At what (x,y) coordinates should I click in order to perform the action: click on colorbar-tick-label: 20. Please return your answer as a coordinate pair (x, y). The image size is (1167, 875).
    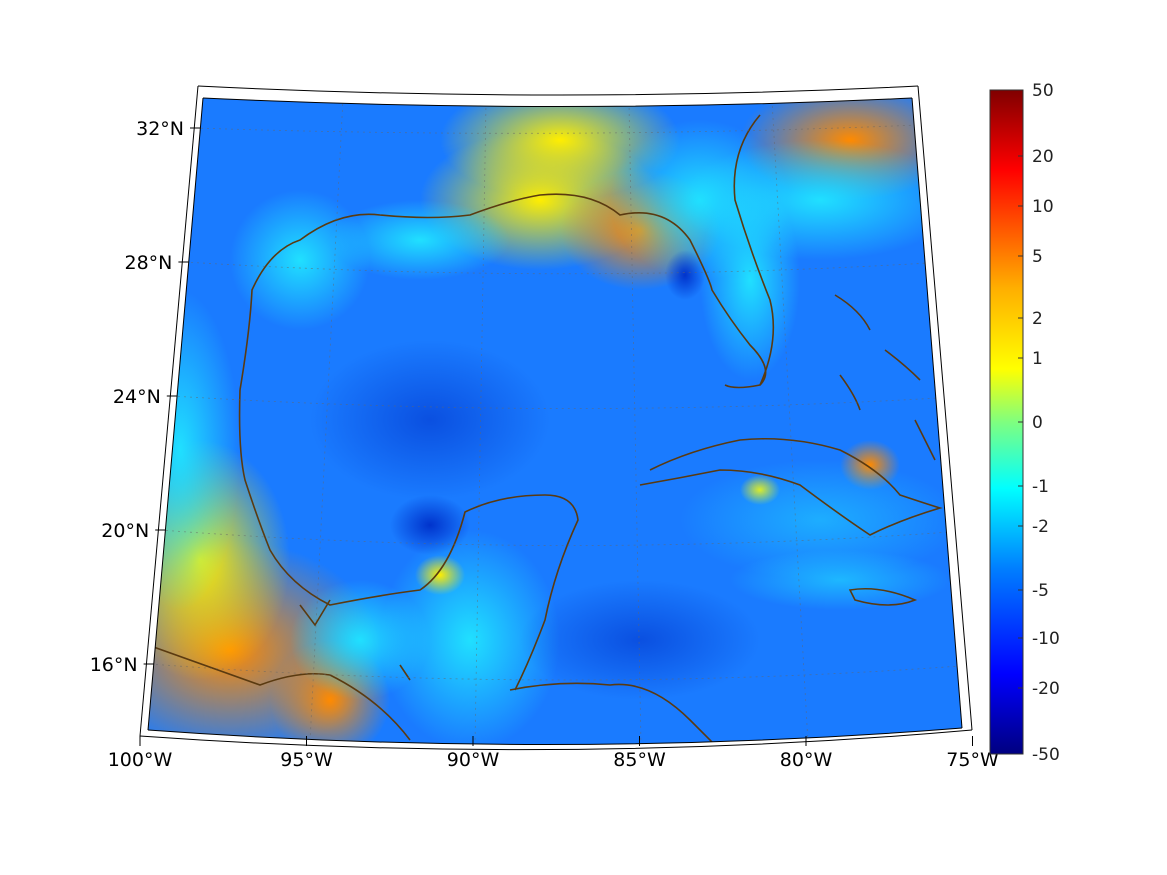
    Looking at the image, I should click on (1043, 157).